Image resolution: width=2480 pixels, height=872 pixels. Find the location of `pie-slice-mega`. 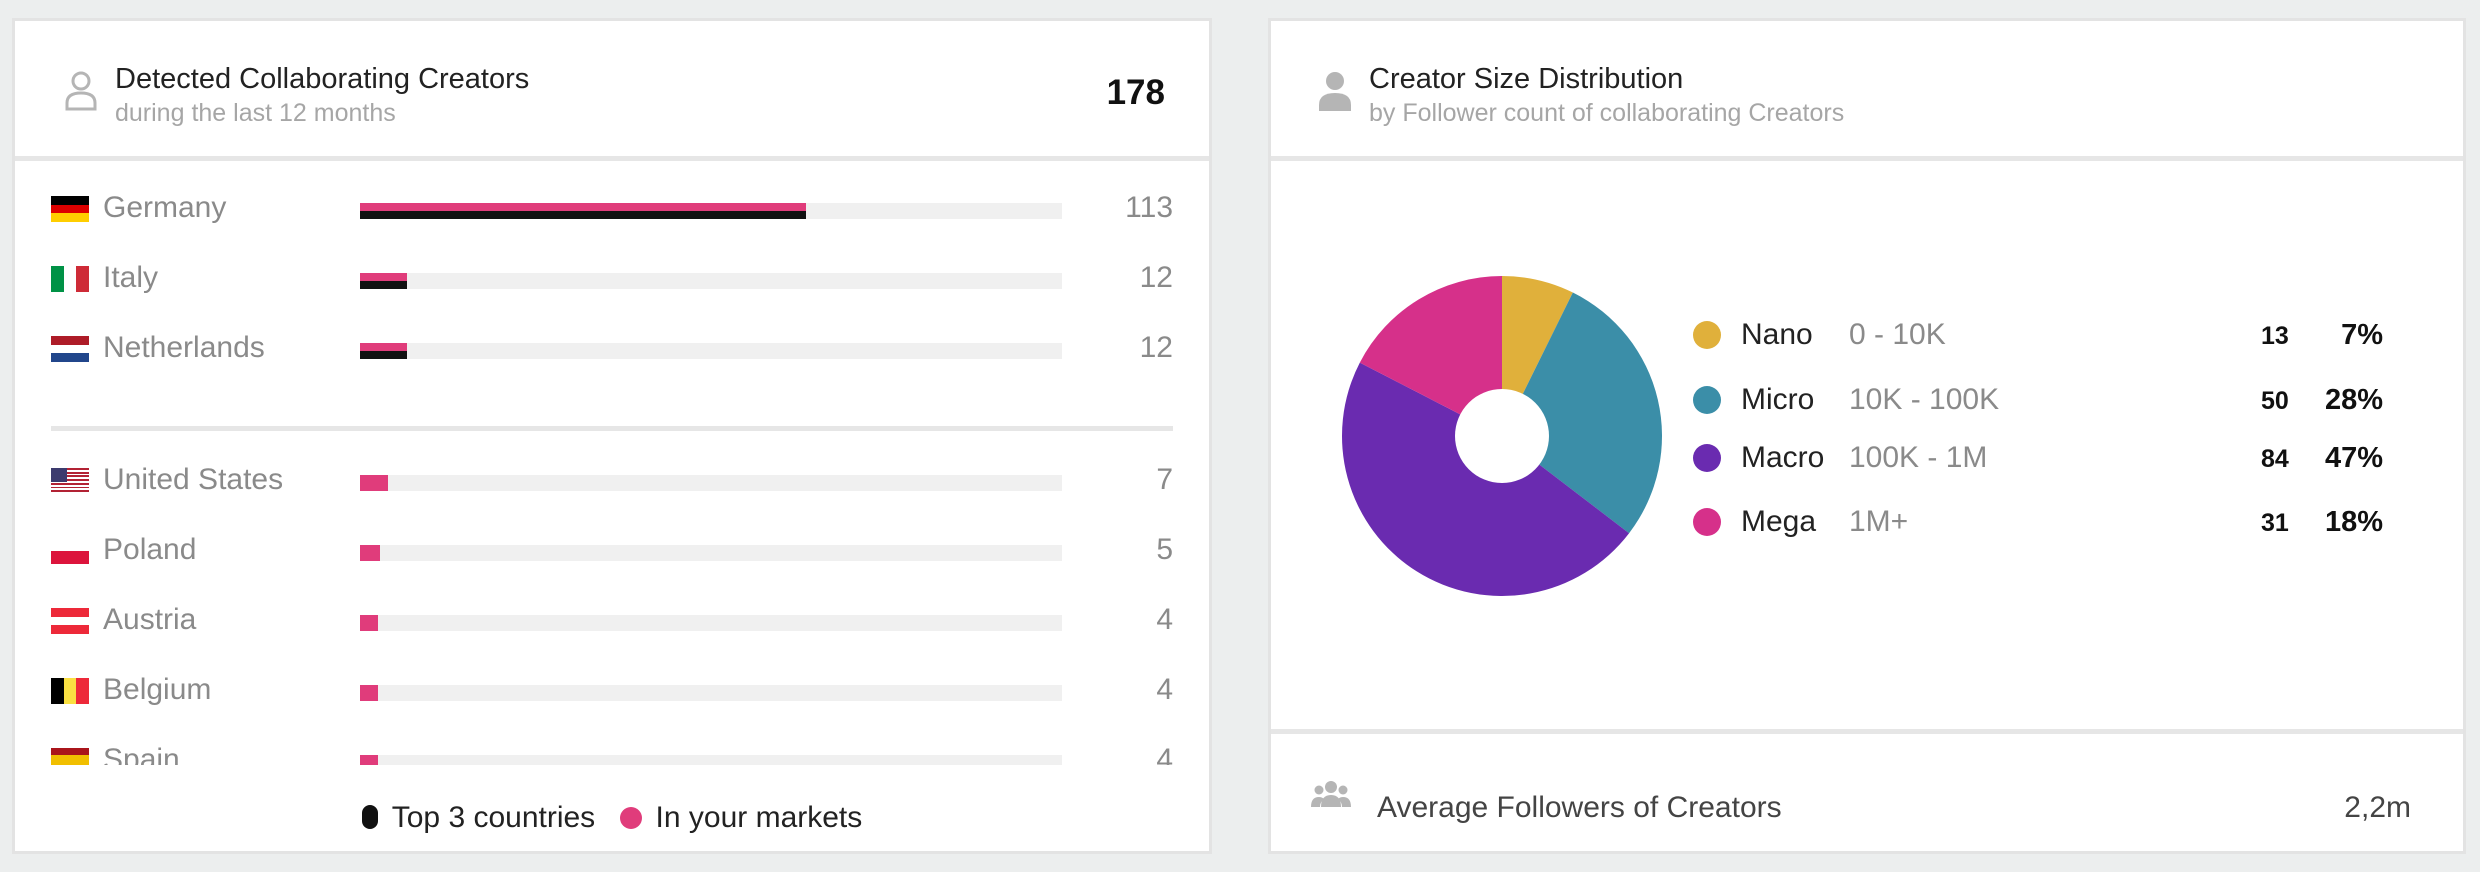

pie-slice-mega is located at coordinates (1430, 356).